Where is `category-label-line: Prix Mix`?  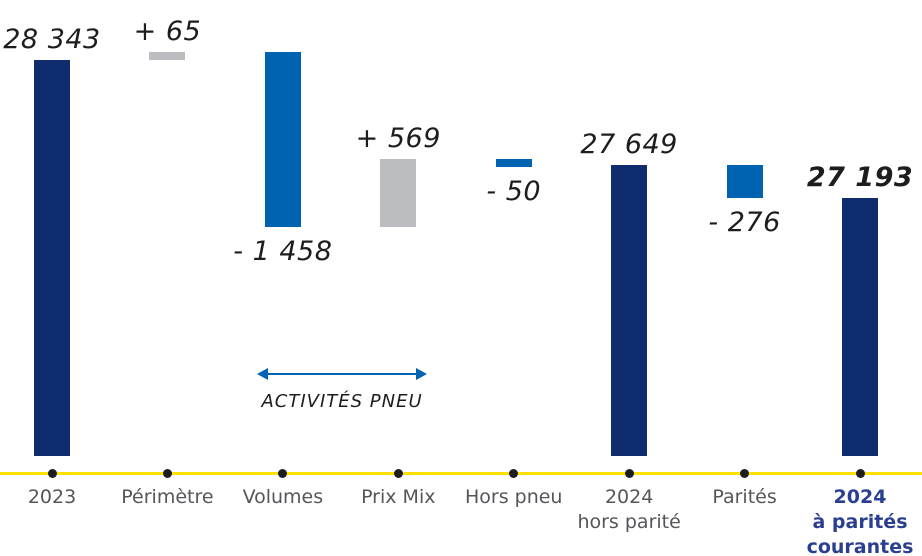 category-label-line: Prix Mix is located at coordinates (398, 497).